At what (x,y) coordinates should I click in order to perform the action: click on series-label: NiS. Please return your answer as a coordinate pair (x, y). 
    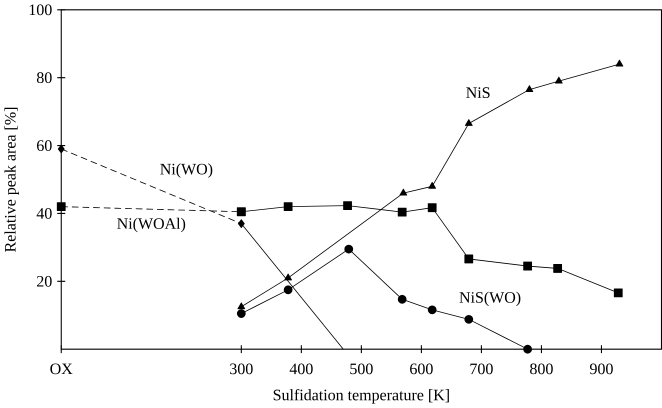
    Looking at the image, I should click on (478, 92).